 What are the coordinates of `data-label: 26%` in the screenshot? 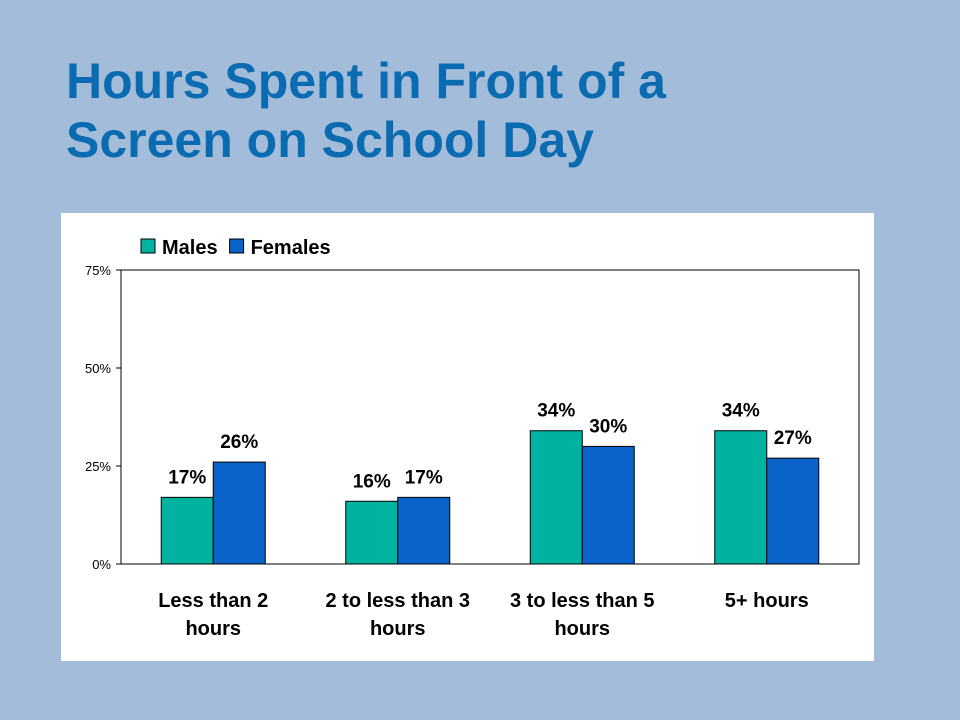 It's located at (239, 442).